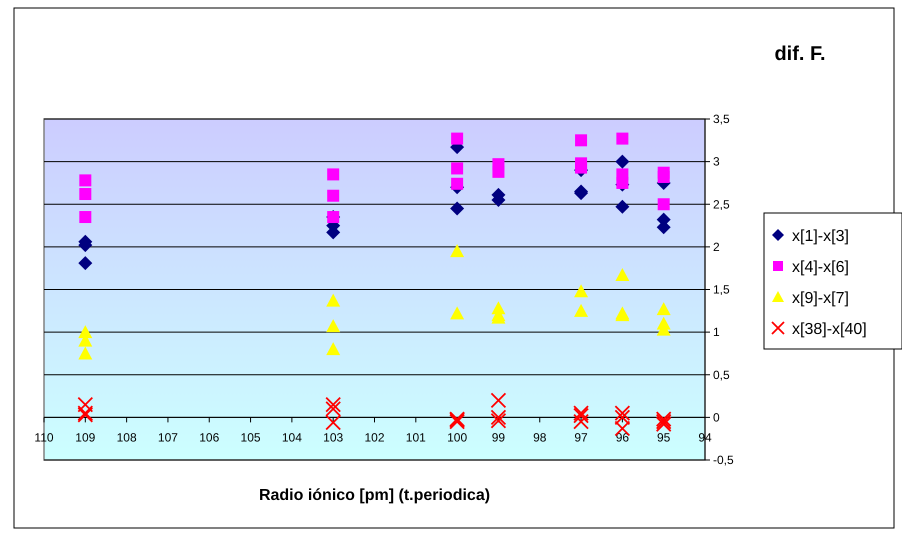  Describe the element at coordinates (85, 437) in the screenshot. I see `x-tick-label: 109` at that location.